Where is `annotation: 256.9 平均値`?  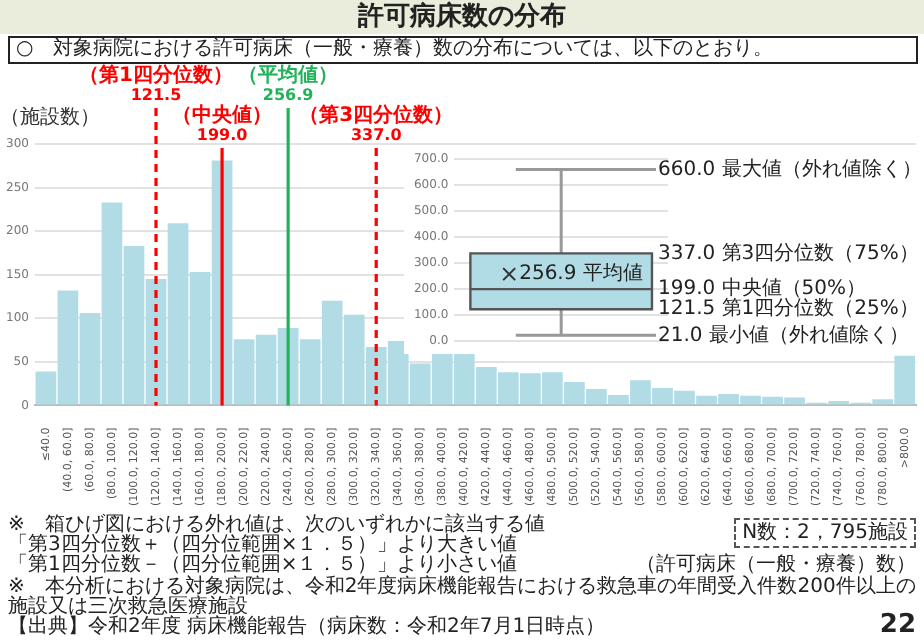 annotation: 256.9 平均値 is located at coordinates (581, 273).